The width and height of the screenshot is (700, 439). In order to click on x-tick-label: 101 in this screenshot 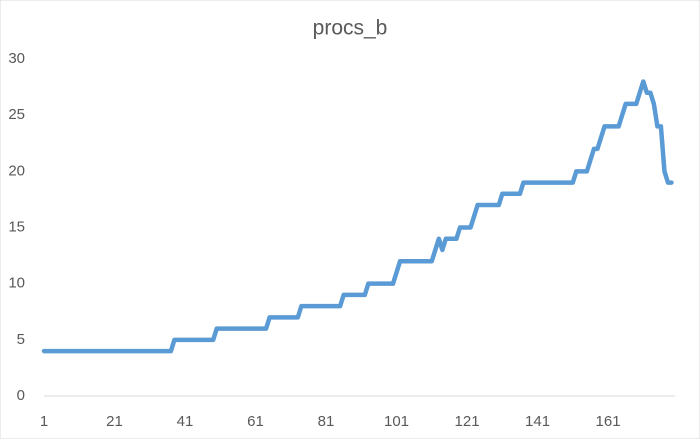, I will do `click(396, 421)`.